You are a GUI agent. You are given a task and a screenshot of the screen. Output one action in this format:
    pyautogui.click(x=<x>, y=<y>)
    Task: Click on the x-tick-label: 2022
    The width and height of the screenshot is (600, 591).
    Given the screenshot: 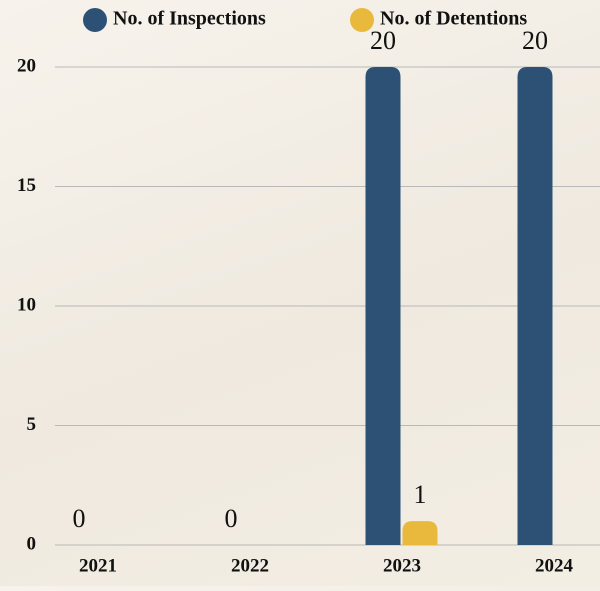 What is the action you would take?
    pyautogui.click(x=250, y=565)
    